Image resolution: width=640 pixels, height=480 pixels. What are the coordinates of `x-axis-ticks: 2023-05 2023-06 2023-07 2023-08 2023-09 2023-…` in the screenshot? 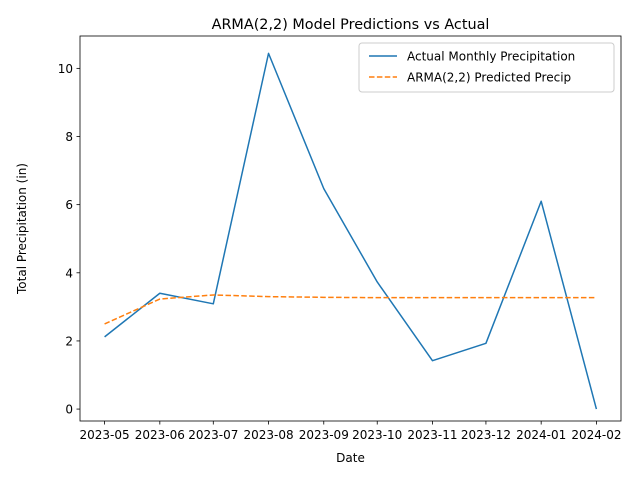 It's located at (350, 431).